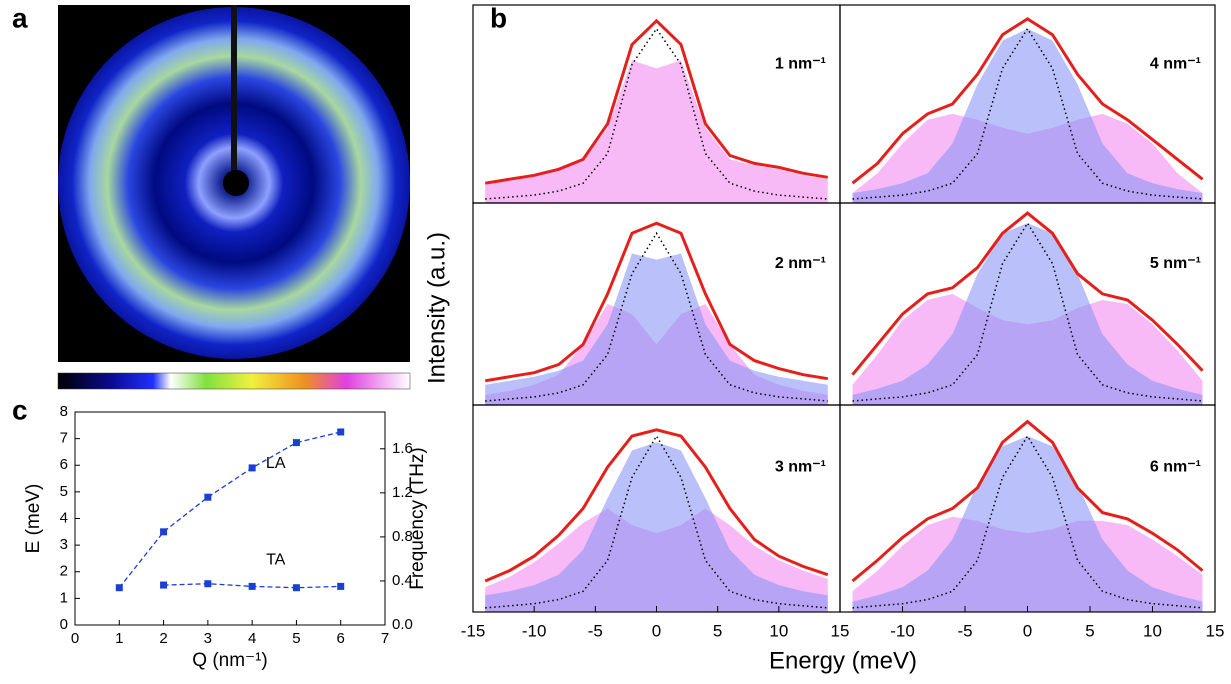  Describe the element at coordinates (473, 630) in the screenshot. I see `x-tick-label: -15` at that location.